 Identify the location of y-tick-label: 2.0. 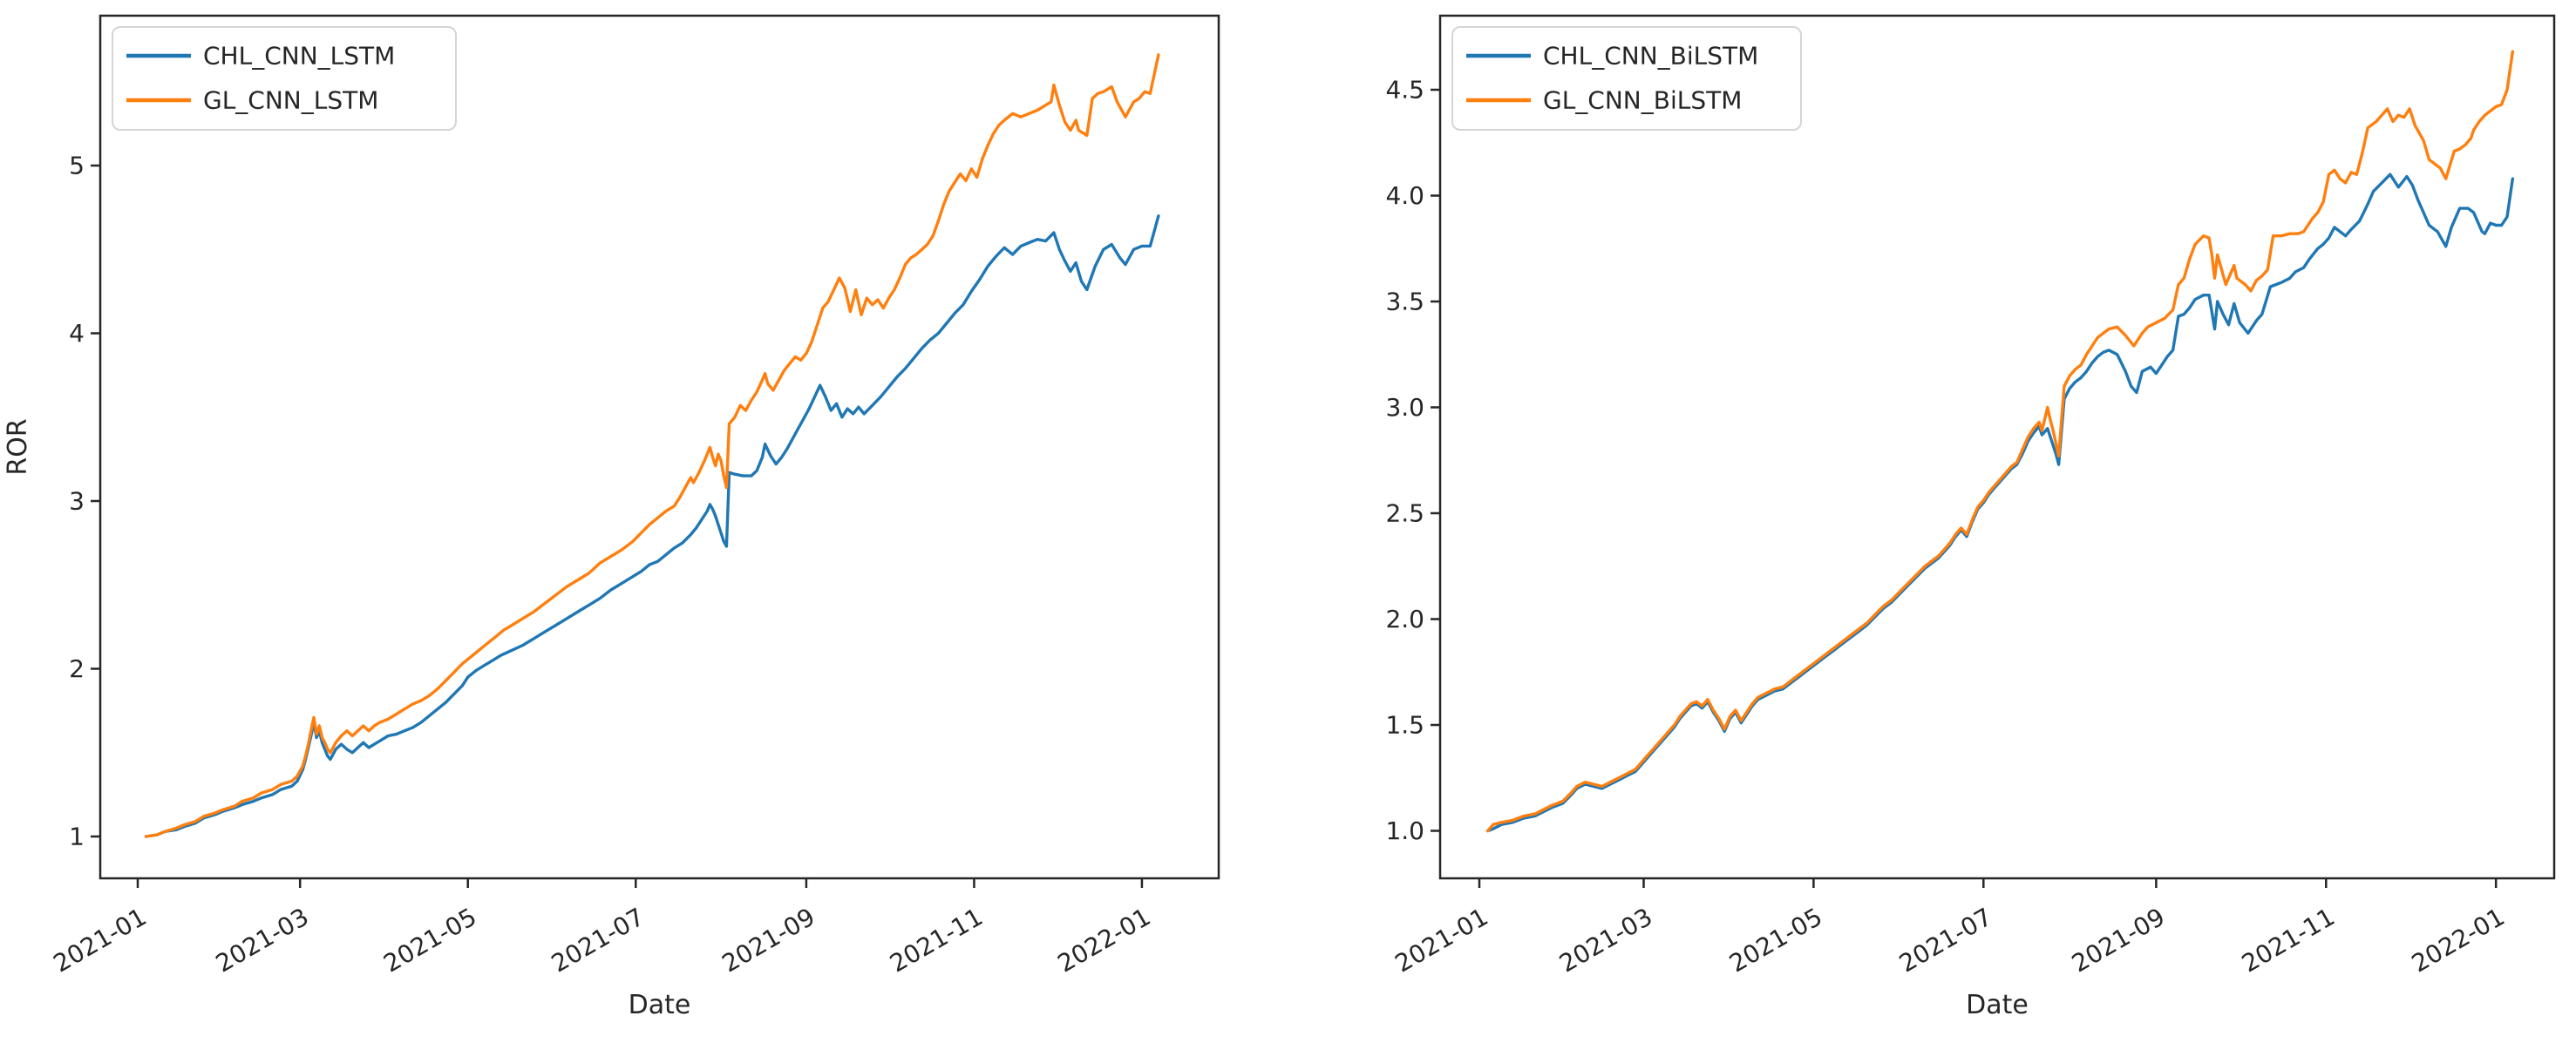
(1404, 619).